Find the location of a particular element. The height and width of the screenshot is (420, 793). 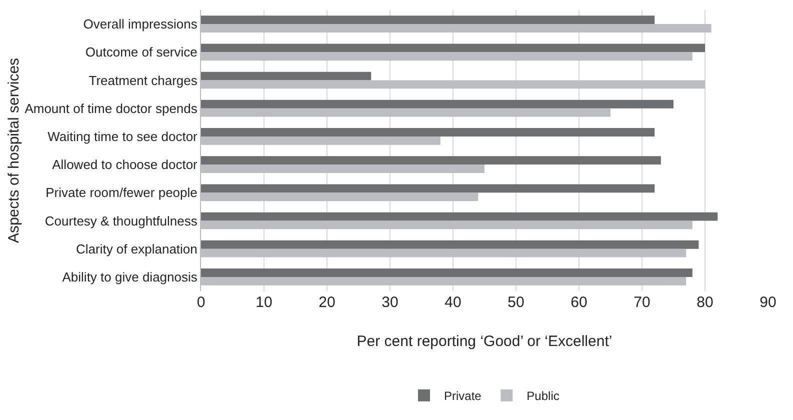

y-tick-label: Amount of time doctor spends is located at coordinates (111, 108).